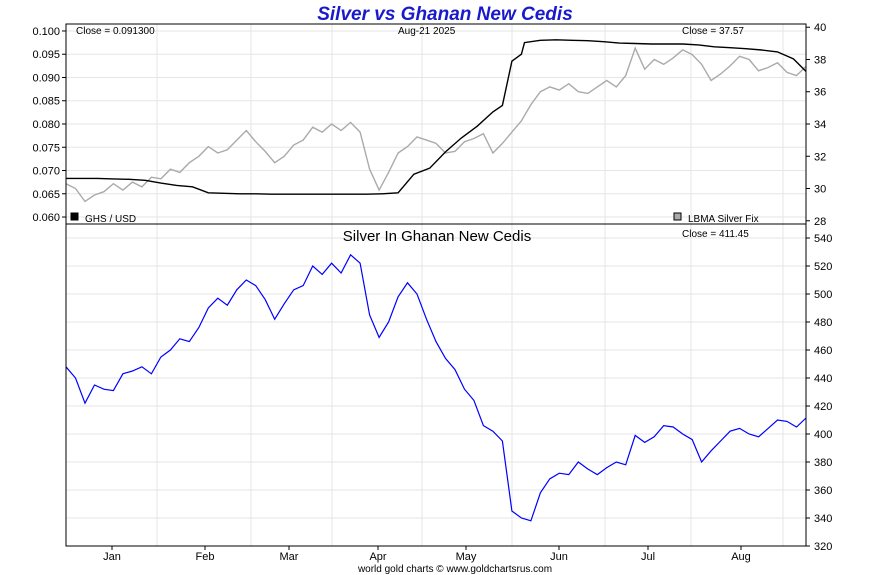 The image size is (890, 575). What do you see at coordinates (823, 547) in the screenshot?
I see `bottom-tick-label: 320` at bounding box center [823, 547].